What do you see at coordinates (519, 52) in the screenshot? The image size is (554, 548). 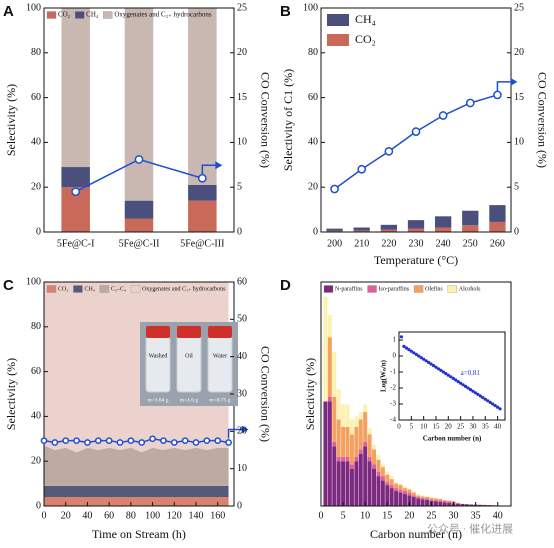 I see `y2-tick-label: 20` at bounding box center [519, 52].